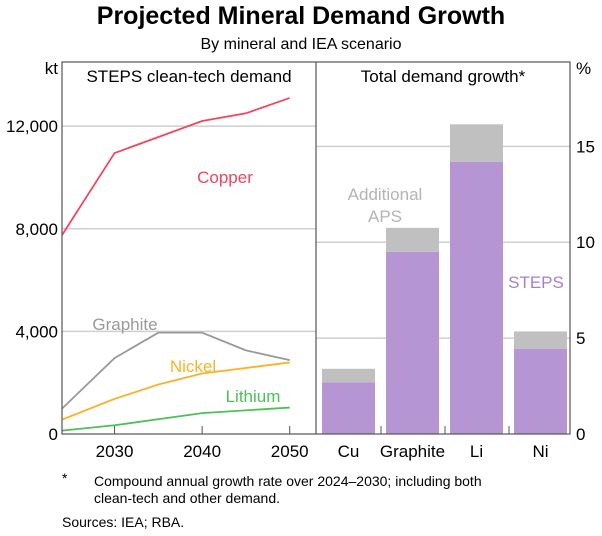 The image size is (602, 536). What do you see at coordinates (412, 451) in the screenshot?
I see `x-tick-label-right: Graphite` at bounding box center [412, 451].